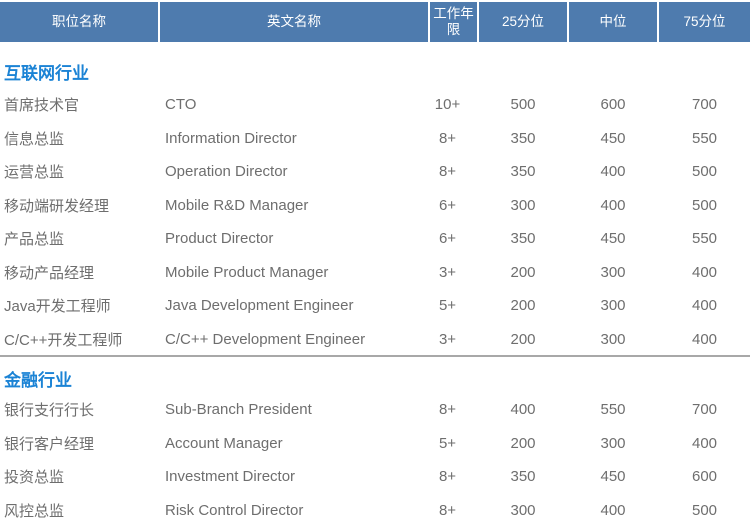 The width and height of the screenshot is (750, 529). Describe the element at coordinates (34, 478) in the screenshot. I see `cell-position-name: 投资总监` at that location.